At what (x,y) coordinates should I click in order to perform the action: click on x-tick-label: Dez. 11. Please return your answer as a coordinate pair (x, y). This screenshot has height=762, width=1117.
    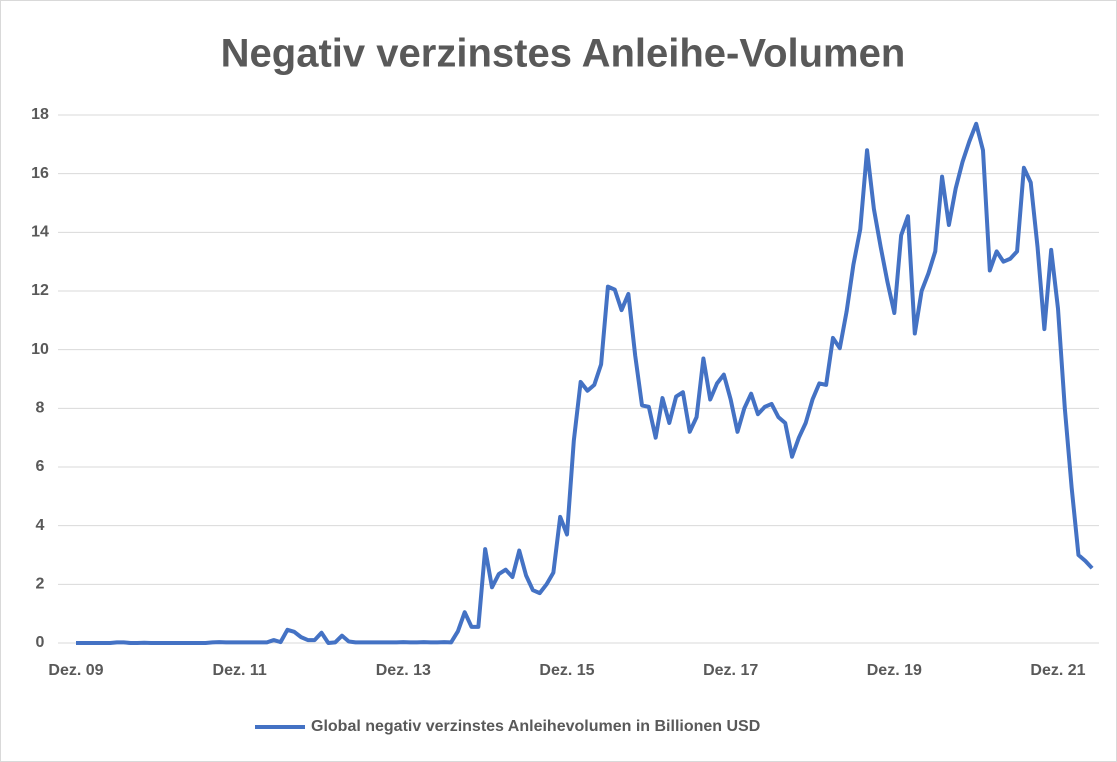
    Looking at the image, I should click on (240, 670).